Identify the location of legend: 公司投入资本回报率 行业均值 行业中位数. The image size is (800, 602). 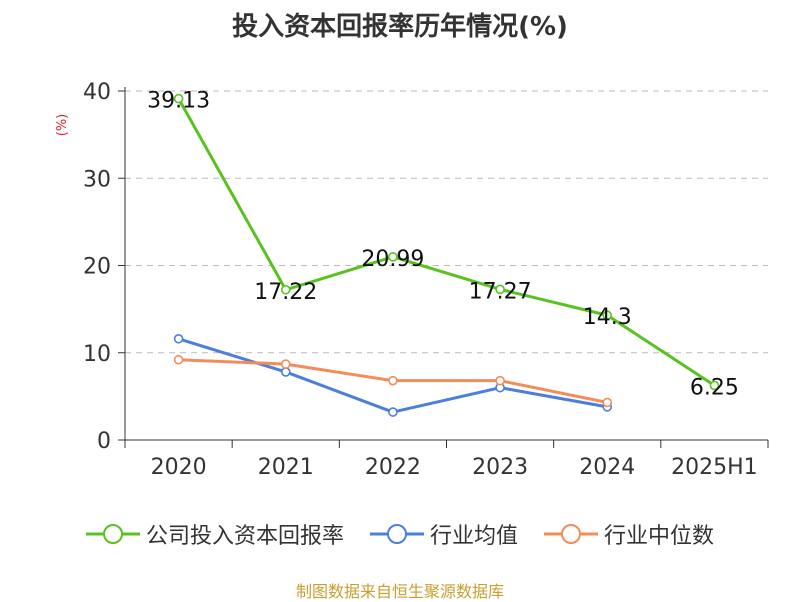
(400, 534).